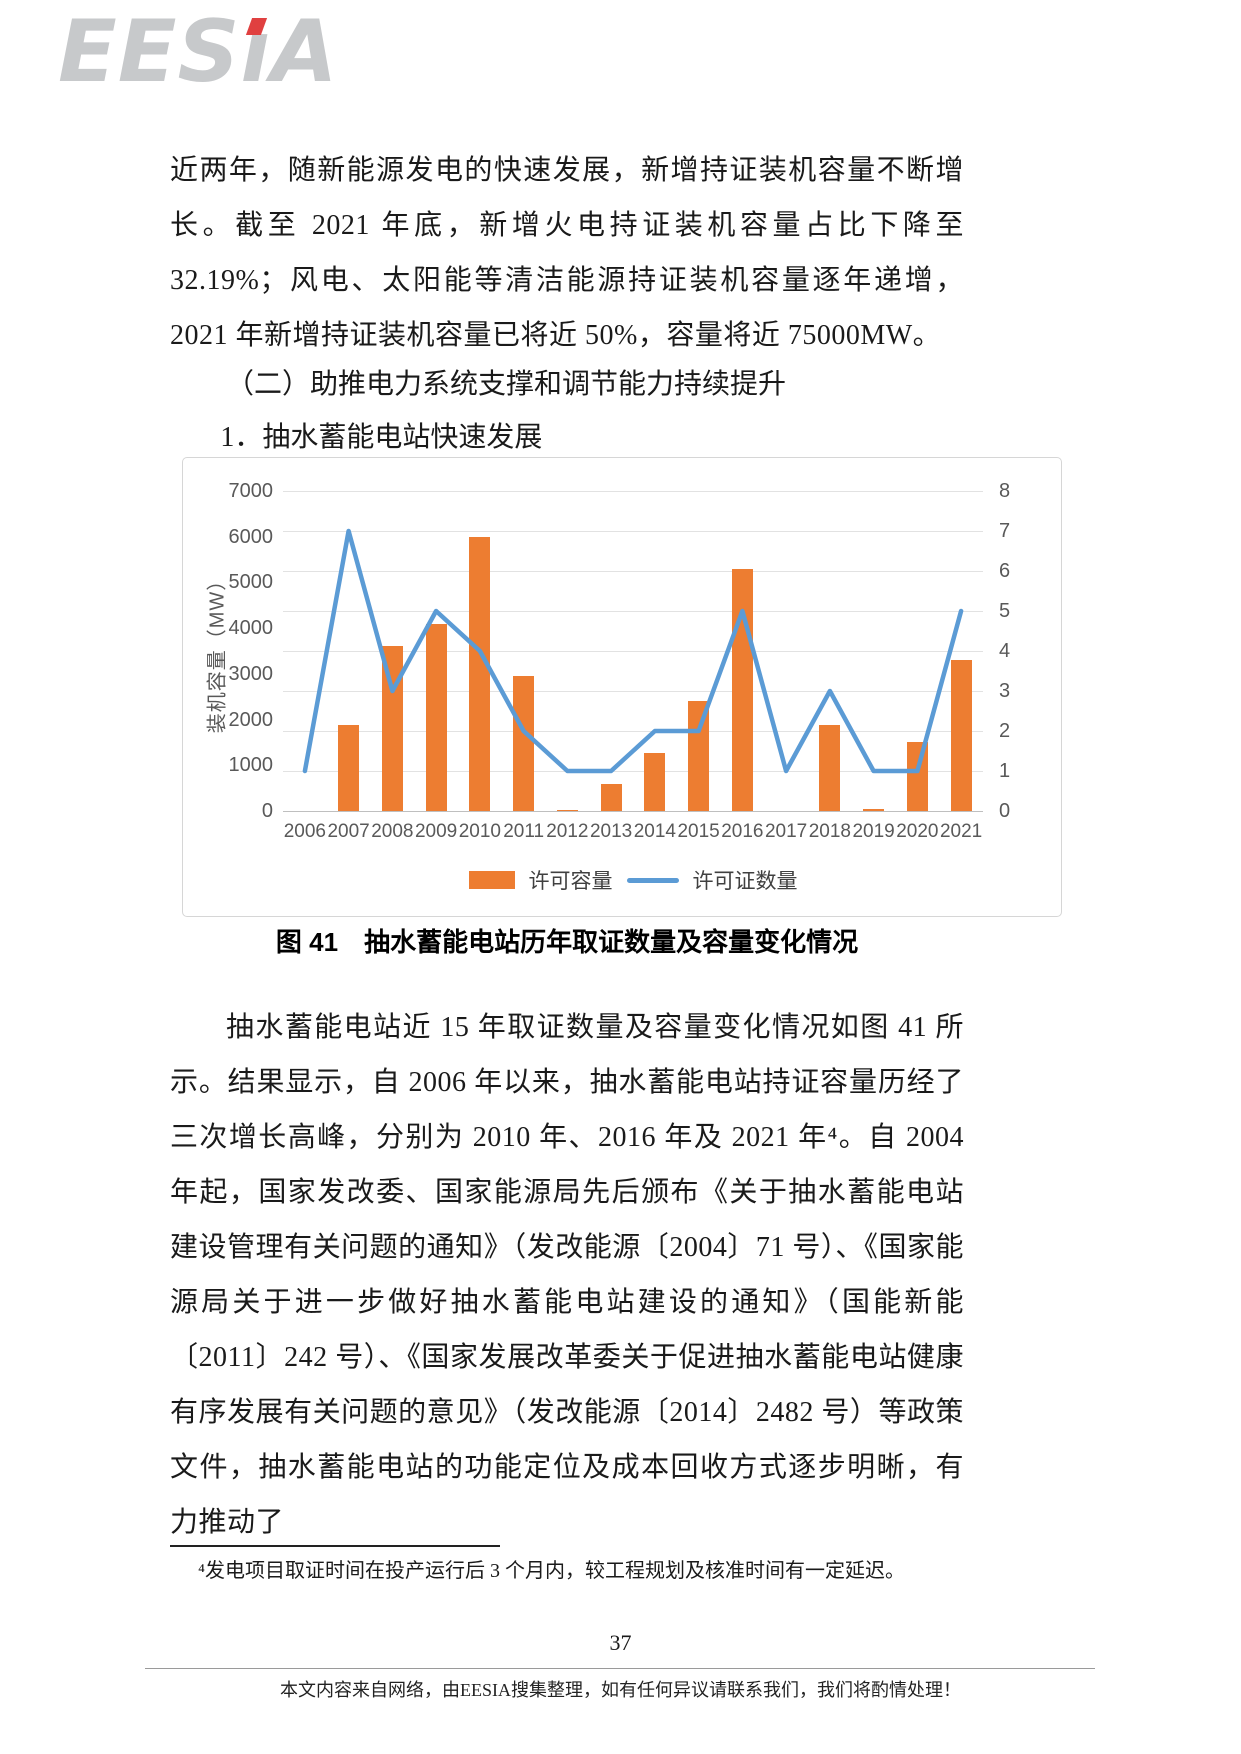  Describe the element at coordinates (304, 52) in the screenshot. I see `logo-letters-post: A` at that location.